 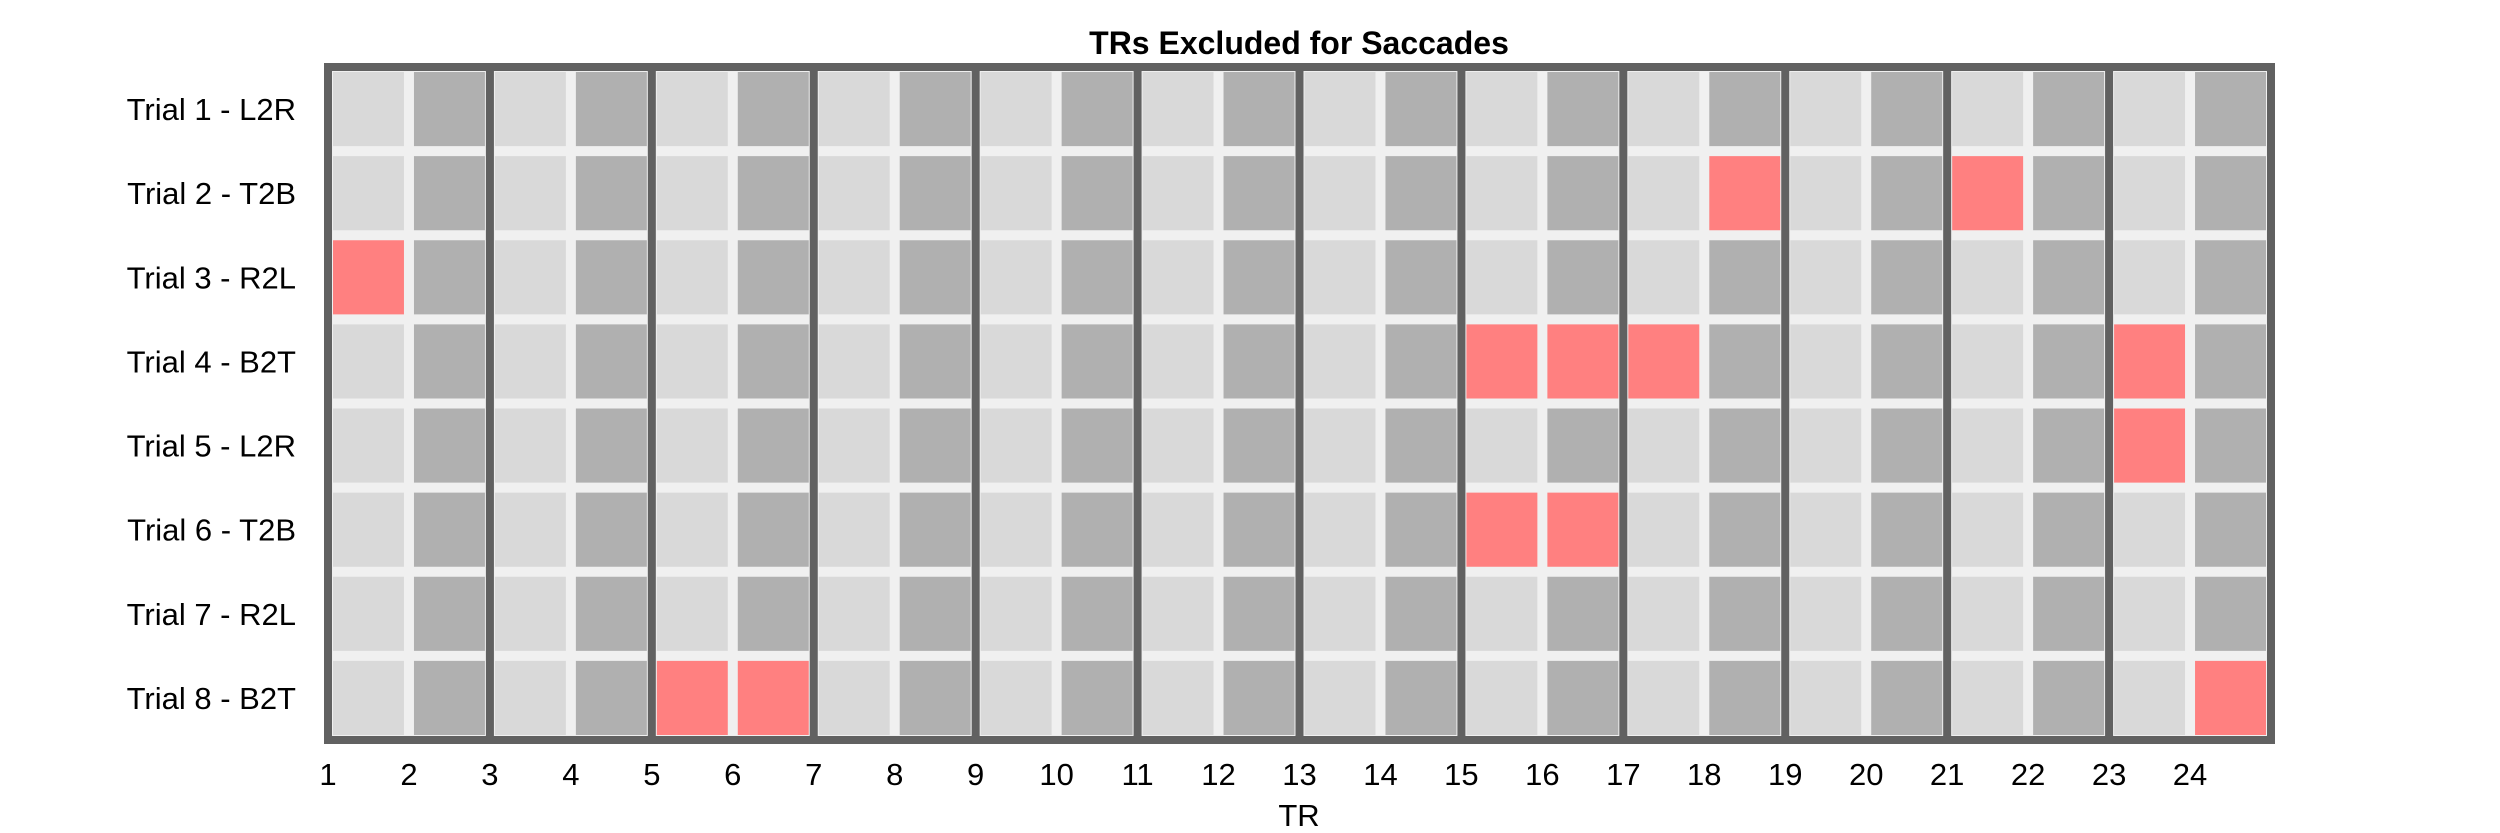 I want to click on row-label: Trial 8 - B2T, so click(x=211, y=698).